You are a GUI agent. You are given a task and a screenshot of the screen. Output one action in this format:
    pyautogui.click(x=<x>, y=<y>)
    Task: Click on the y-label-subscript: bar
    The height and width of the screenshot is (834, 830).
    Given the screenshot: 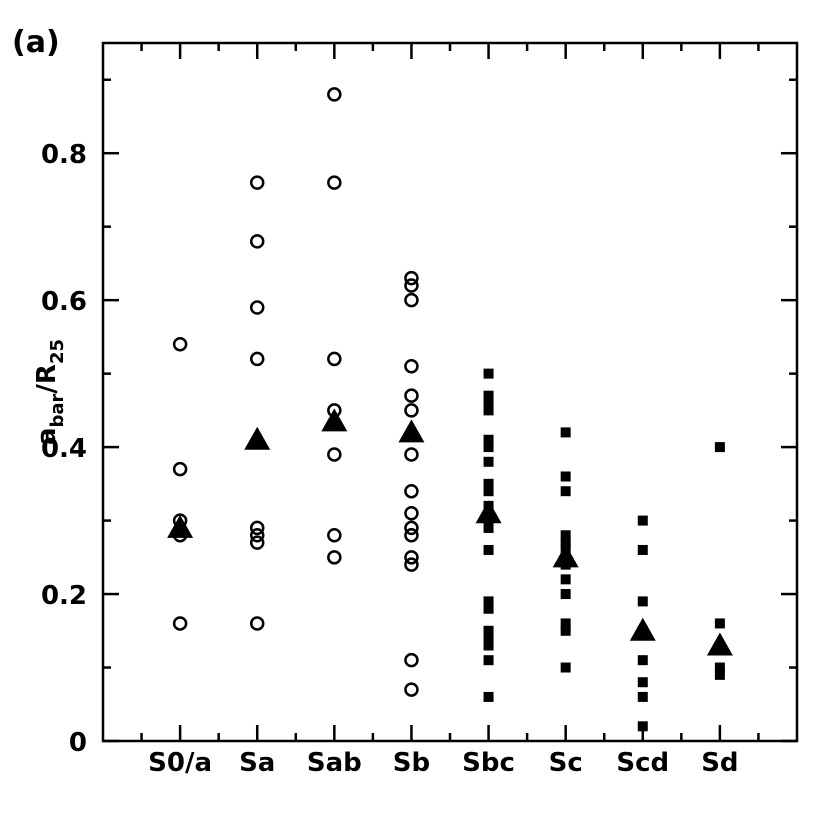 What is the action you would take?
    pyautogui.click(x=57, y=410)
    